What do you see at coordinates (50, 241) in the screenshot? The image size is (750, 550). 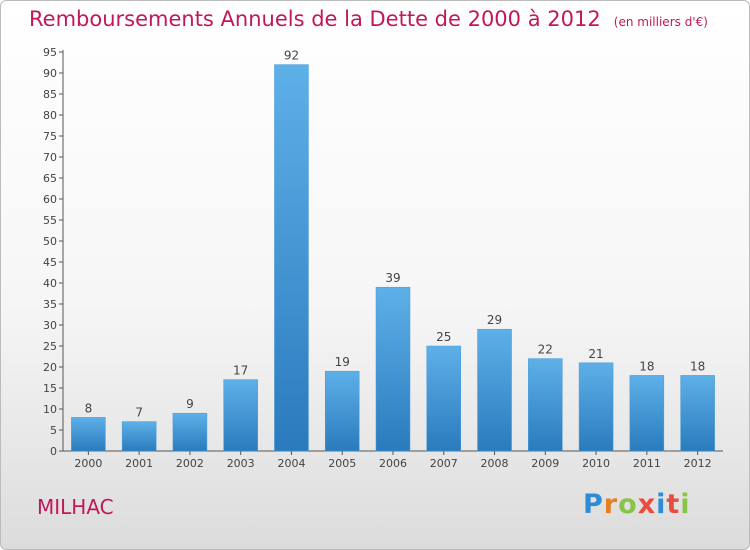 I see `y-tick-label: 50` at bounding box center [50, 241].